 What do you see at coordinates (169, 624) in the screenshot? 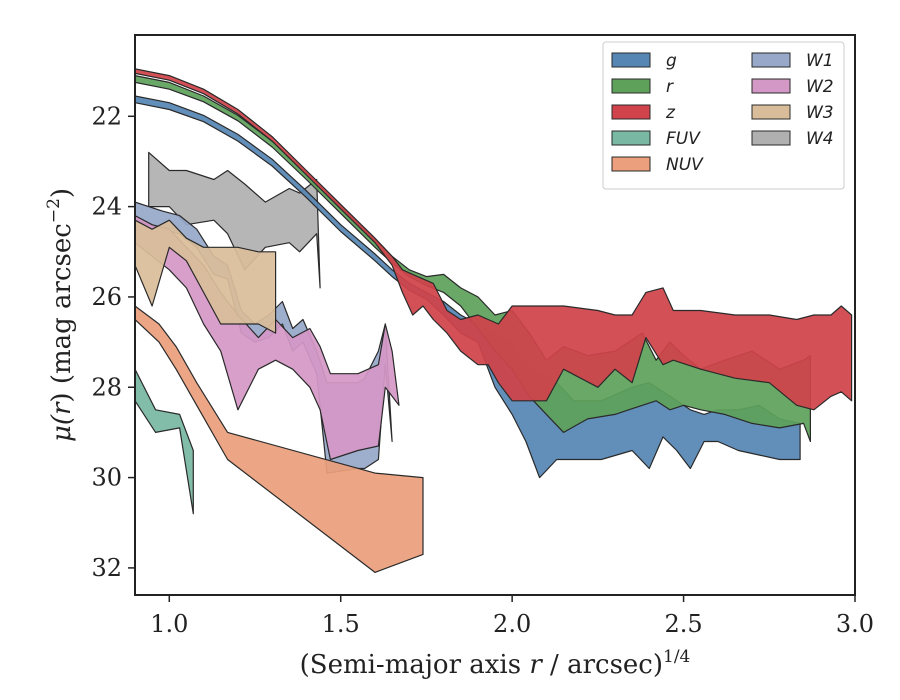
I see `x-tick-label: 1.0` at bounding box center [169, 624].